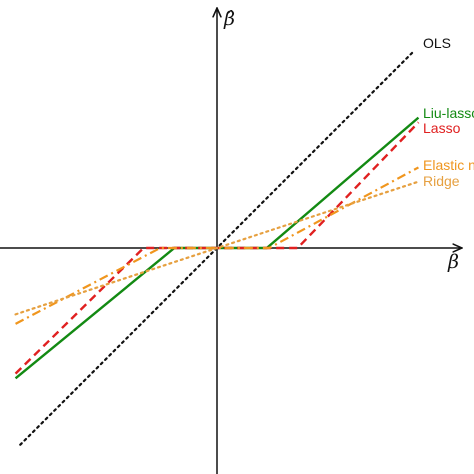  Describe the element at coordinates (437, 43) in the screenshot. I see `legend-label-ols: OLS` at that location.